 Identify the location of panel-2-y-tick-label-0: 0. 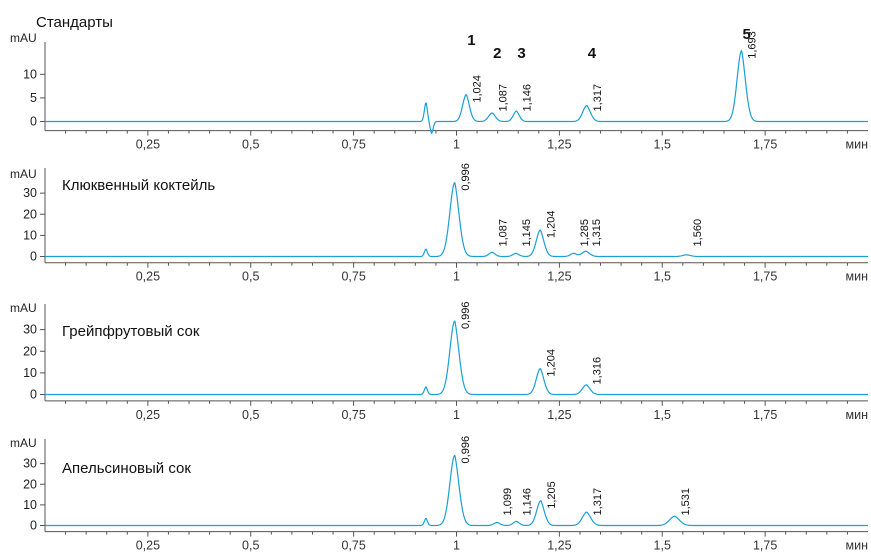
(33, 257).